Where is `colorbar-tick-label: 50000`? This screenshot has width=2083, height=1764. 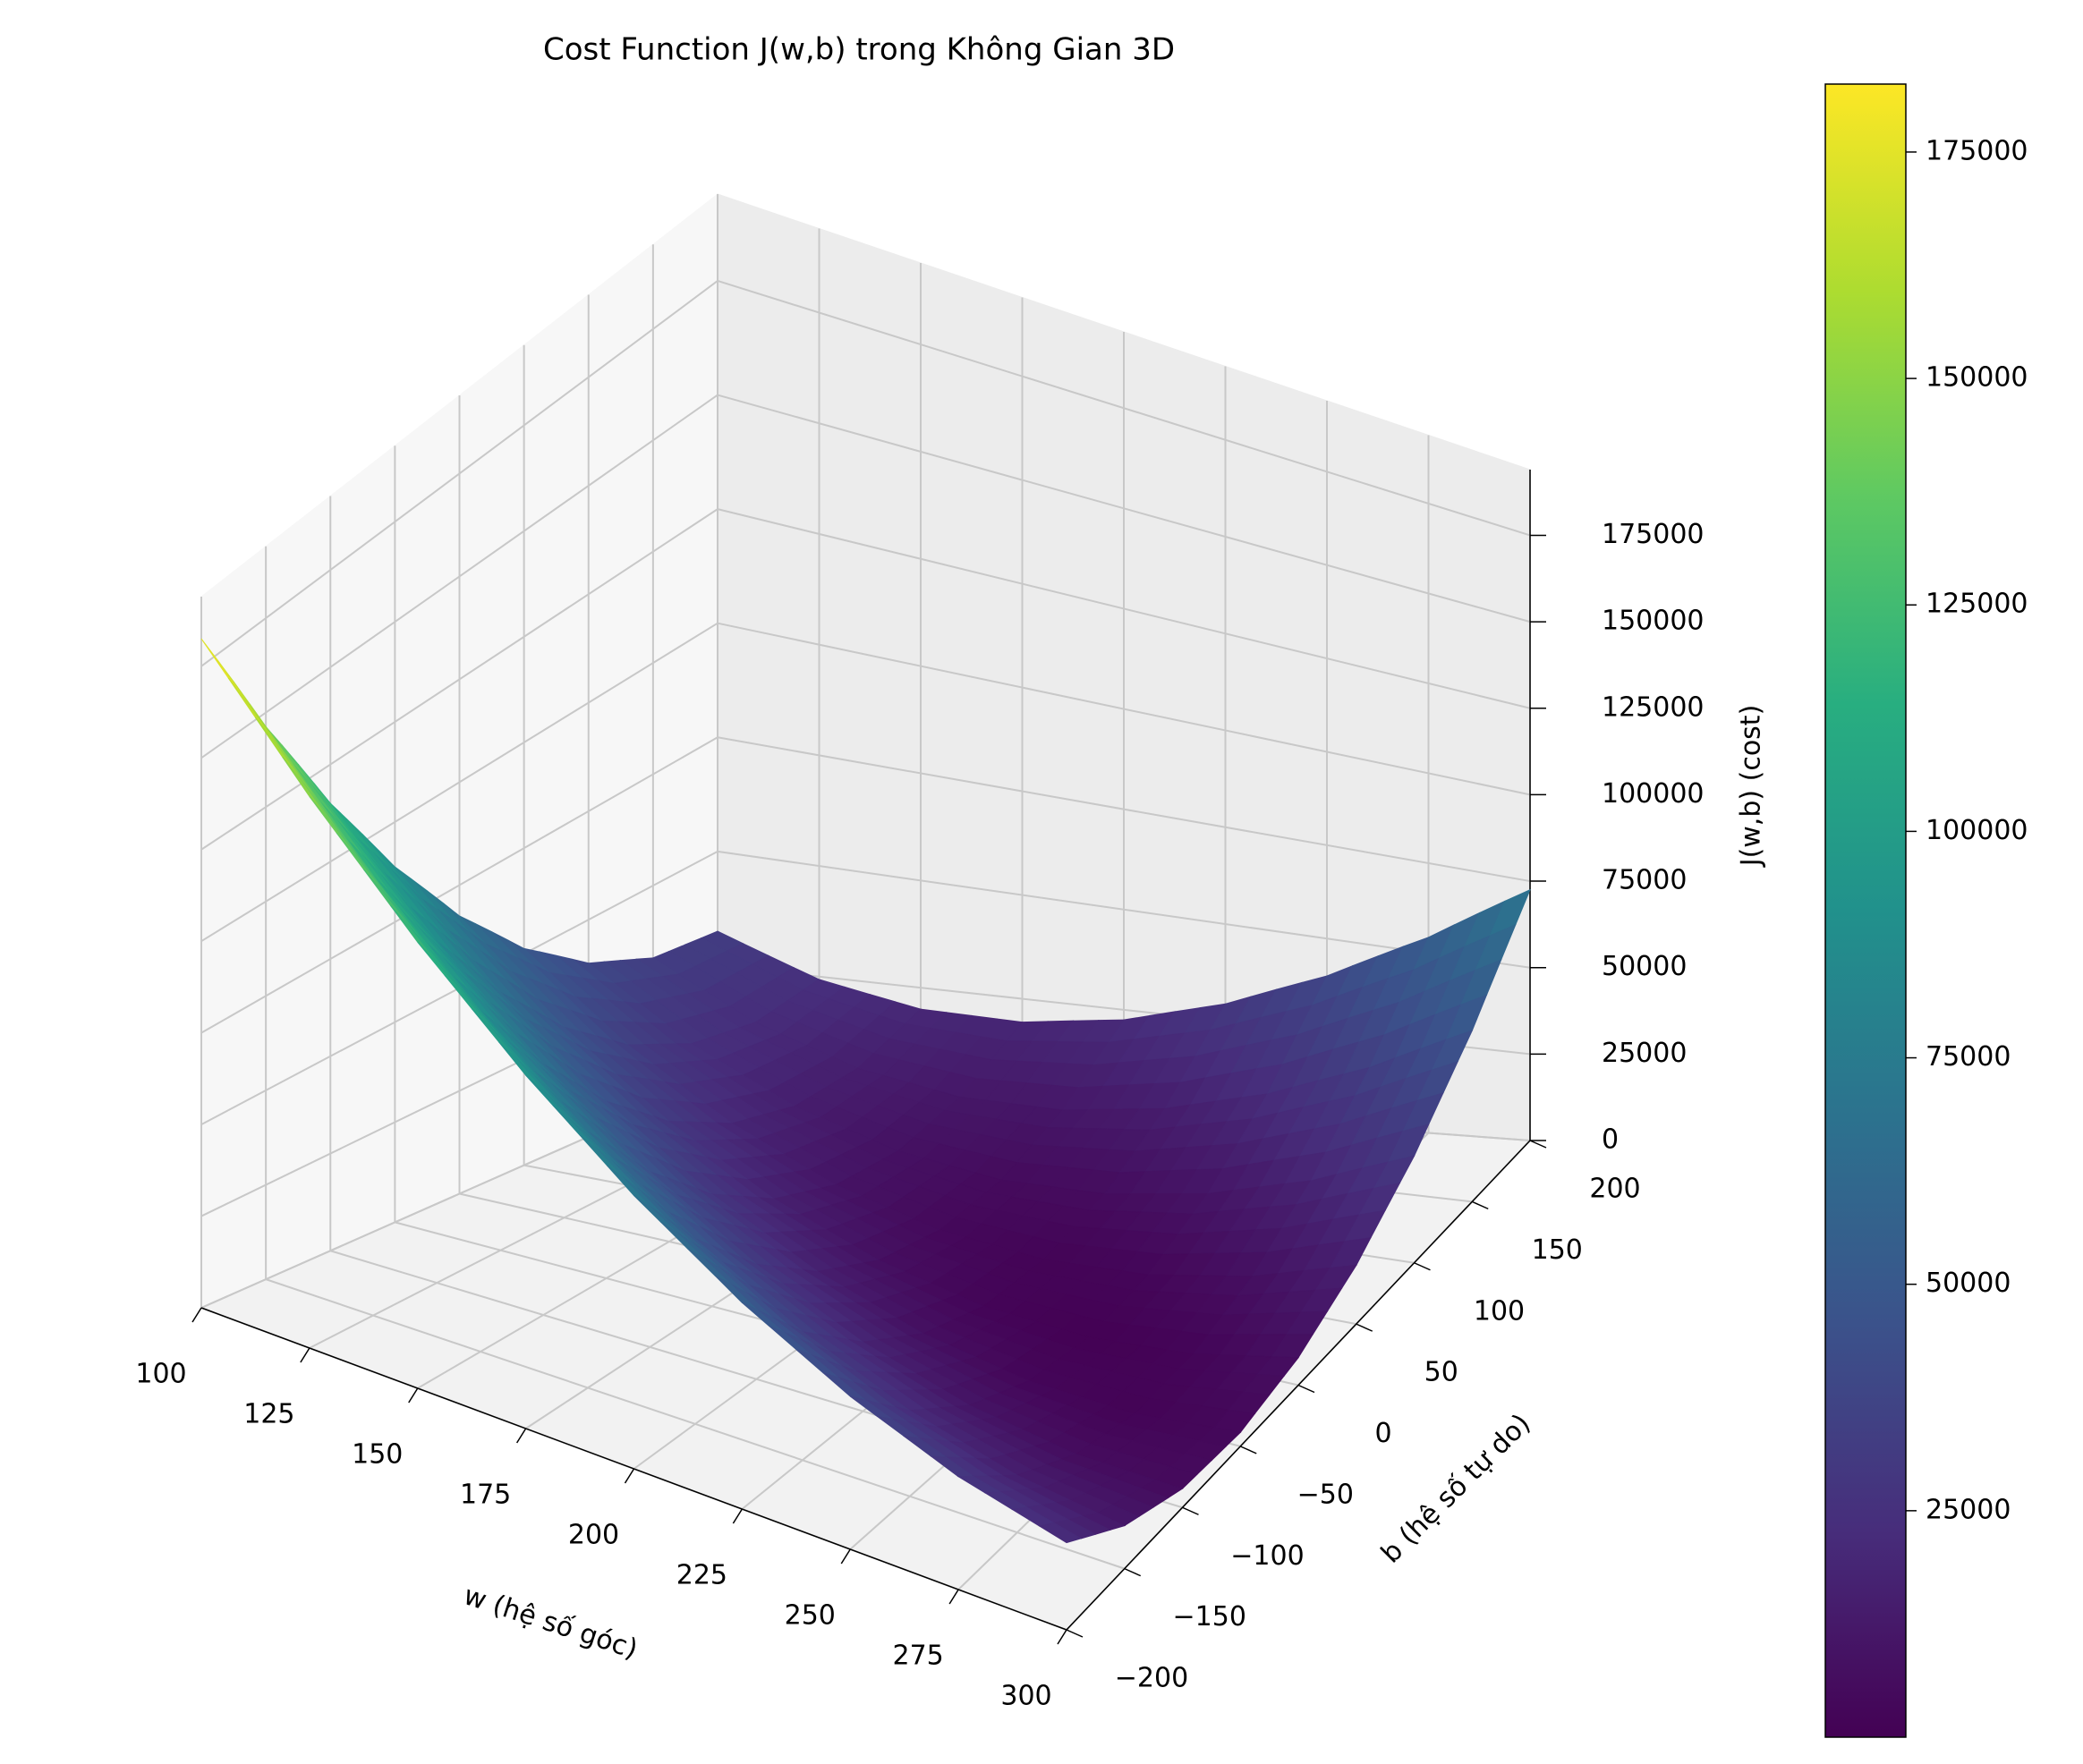
colorbar-tick-label: 50000 is located at coordinates (1968, 1283).